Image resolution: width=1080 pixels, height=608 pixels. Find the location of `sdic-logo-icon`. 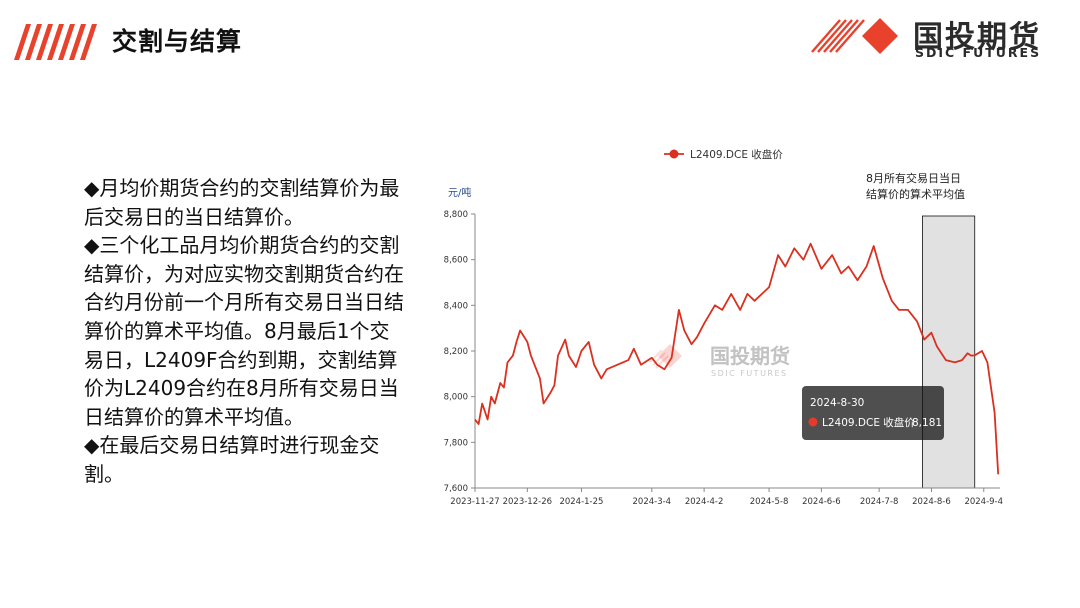

sdic-logo-icon is located at coordinates (854, 36).